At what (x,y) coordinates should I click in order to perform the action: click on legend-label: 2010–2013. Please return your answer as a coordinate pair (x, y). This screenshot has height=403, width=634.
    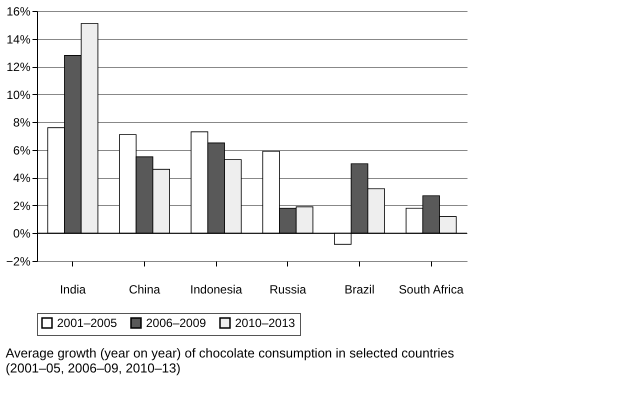
    Looking at the image, I should click on (265, 323).